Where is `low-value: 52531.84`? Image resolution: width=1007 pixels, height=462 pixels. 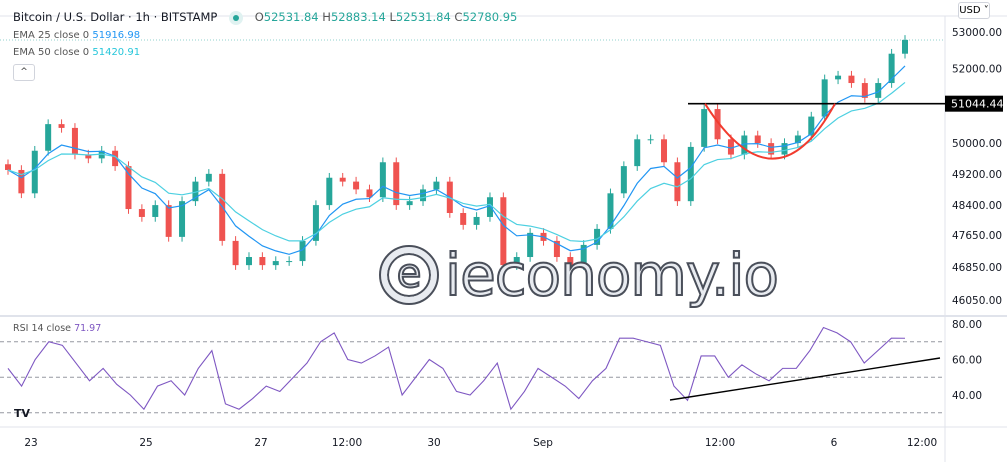 low-value: 52531.84 is located at coordinates (423, 17).